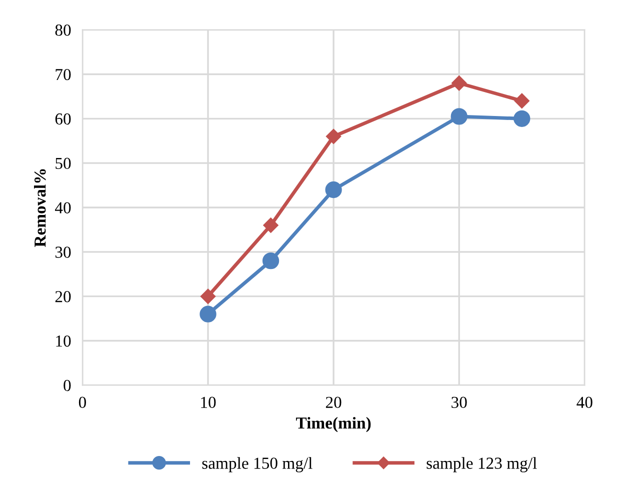 Image resolution: width=620 pixels, height=497 pixels. What do you see at coordinates (67, 386) in the screenshot?
I see `y-tick-label: 0` at bounding box center [67, 386].